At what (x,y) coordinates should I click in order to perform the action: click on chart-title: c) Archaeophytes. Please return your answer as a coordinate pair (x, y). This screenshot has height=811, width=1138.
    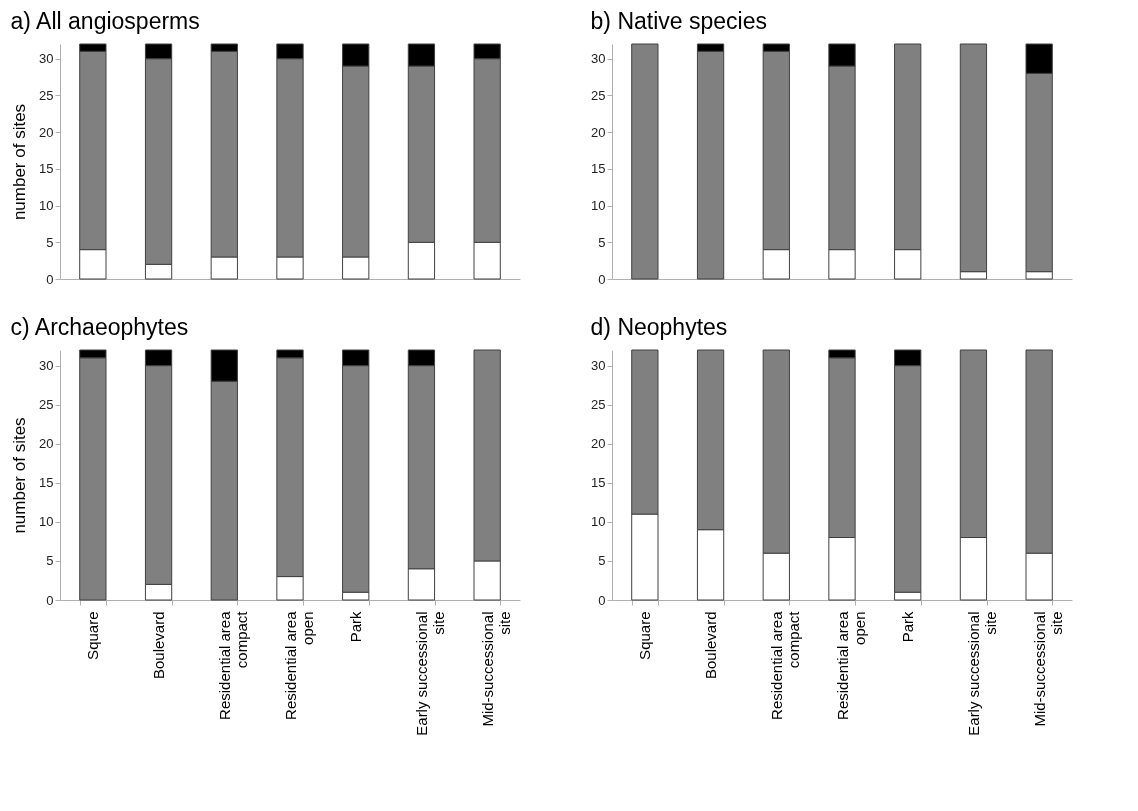
    Looking at the image, I should click on (99, 326).